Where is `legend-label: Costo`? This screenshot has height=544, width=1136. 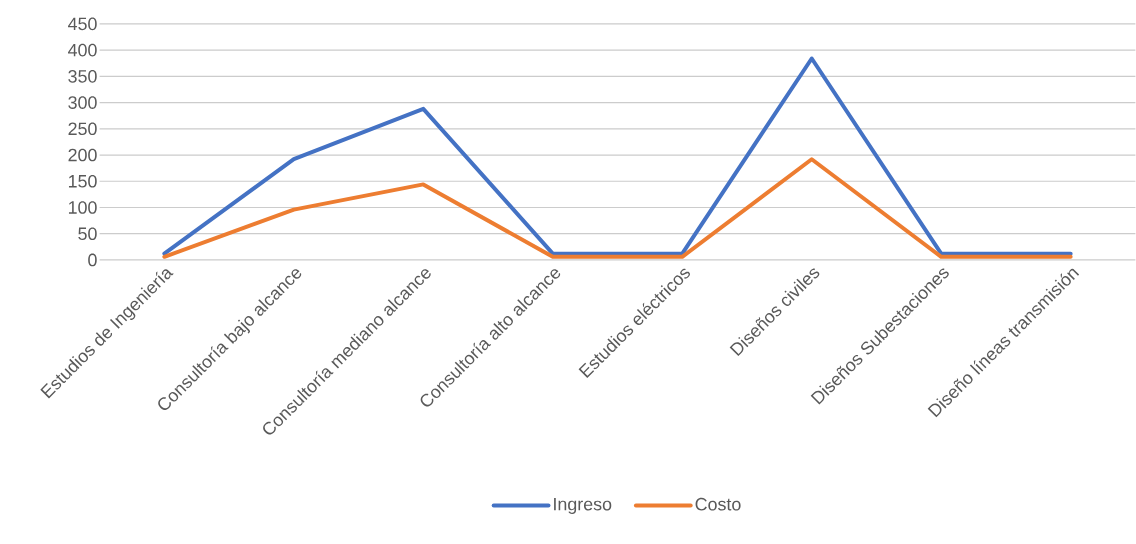 legend-label: Costo is located at coordinates (718, 504).